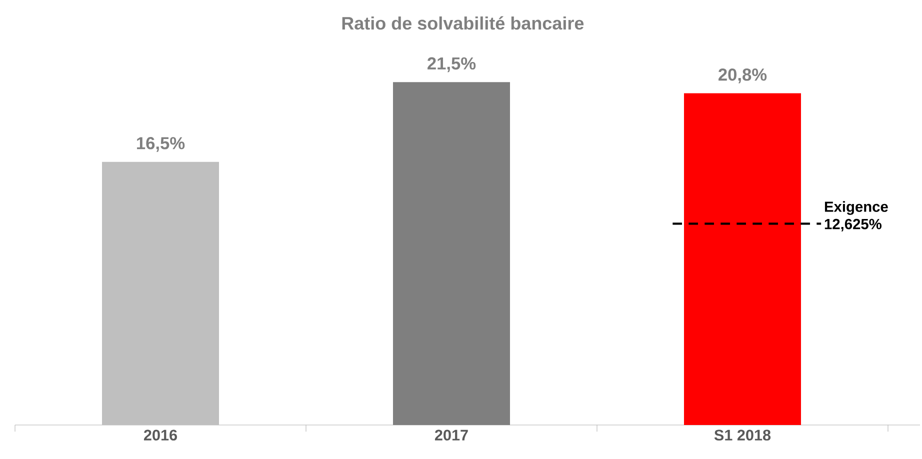  I want to click on data-label: 20,8%, so click(742, 76).